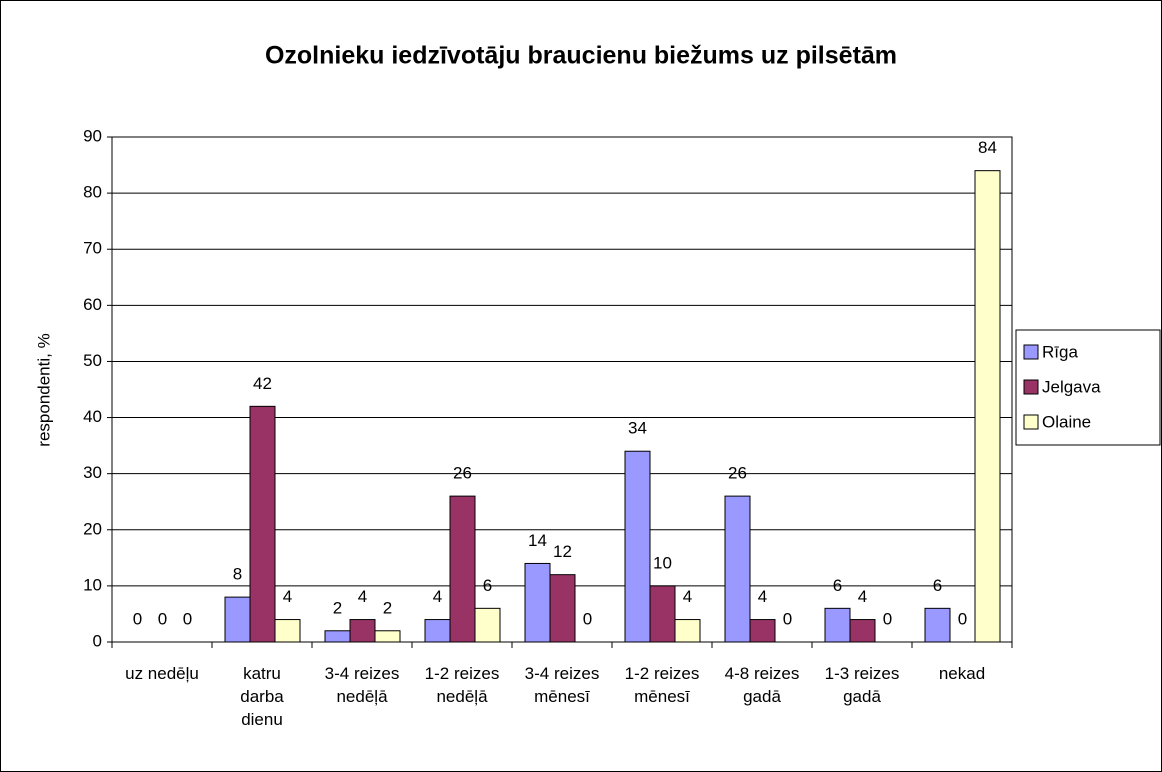 The image size is (1162, 772). What do you see at coordinates (987, 147) in the screenshot?
I see `value-label: 84` at bounding box center [987, 147].